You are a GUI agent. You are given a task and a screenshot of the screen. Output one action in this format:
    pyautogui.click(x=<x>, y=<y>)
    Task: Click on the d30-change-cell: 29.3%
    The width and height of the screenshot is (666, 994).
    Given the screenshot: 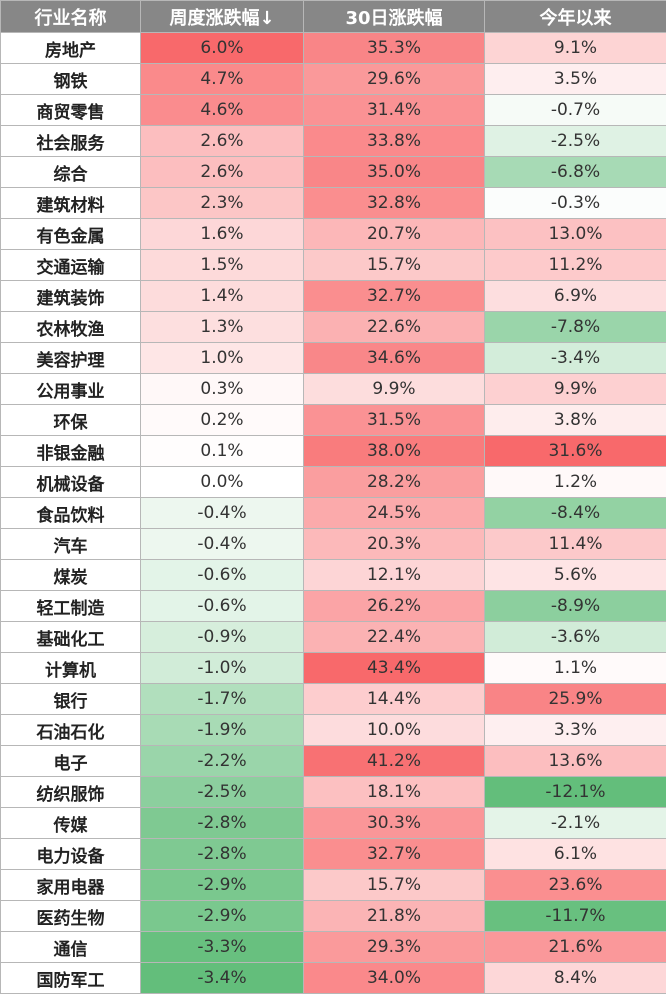 What is the action you would take?
    pyautogui.click(x=394, y=947)
    